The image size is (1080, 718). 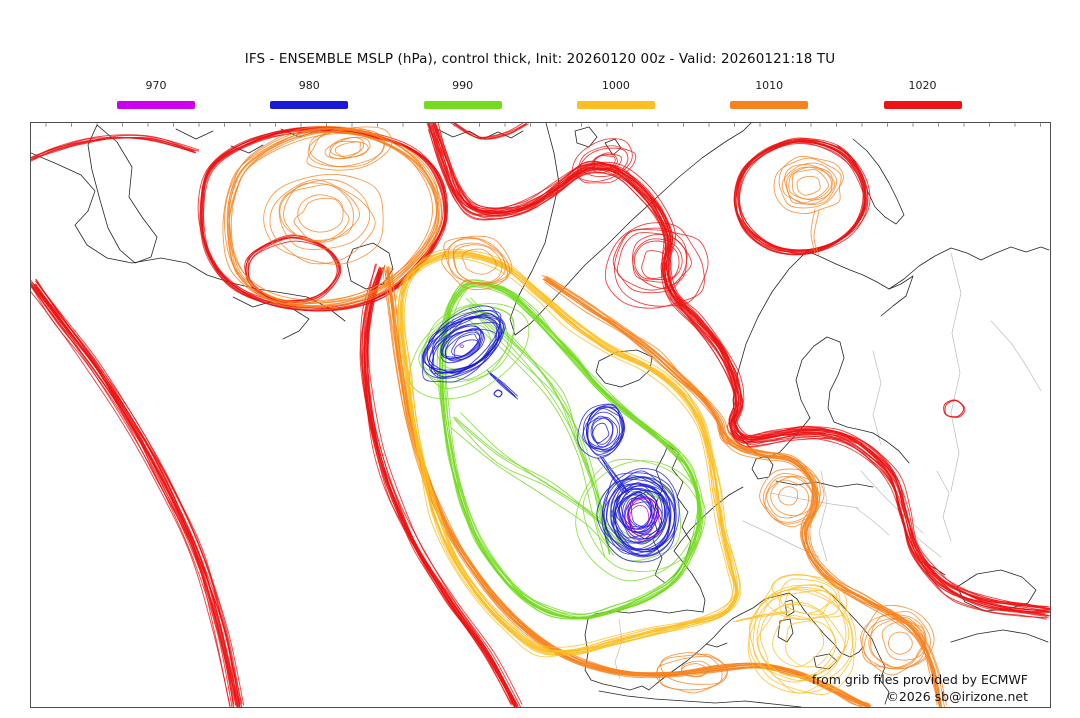 I want to click on attribution-copyright: ©2026 sb@irizone.net, so click(x=957, y=696).